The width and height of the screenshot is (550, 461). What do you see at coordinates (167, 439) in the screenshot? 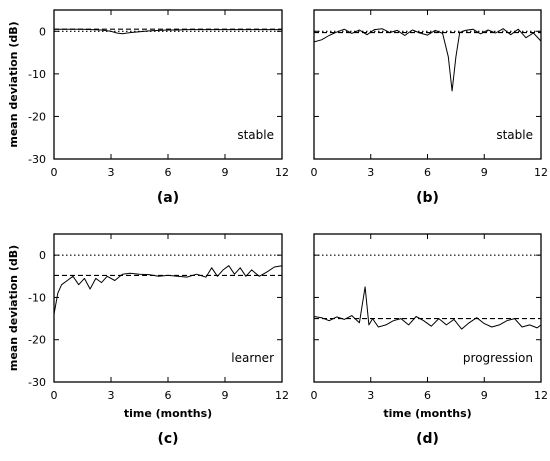
I see `panel-caption: (c)` at bounding box center [167, 439].